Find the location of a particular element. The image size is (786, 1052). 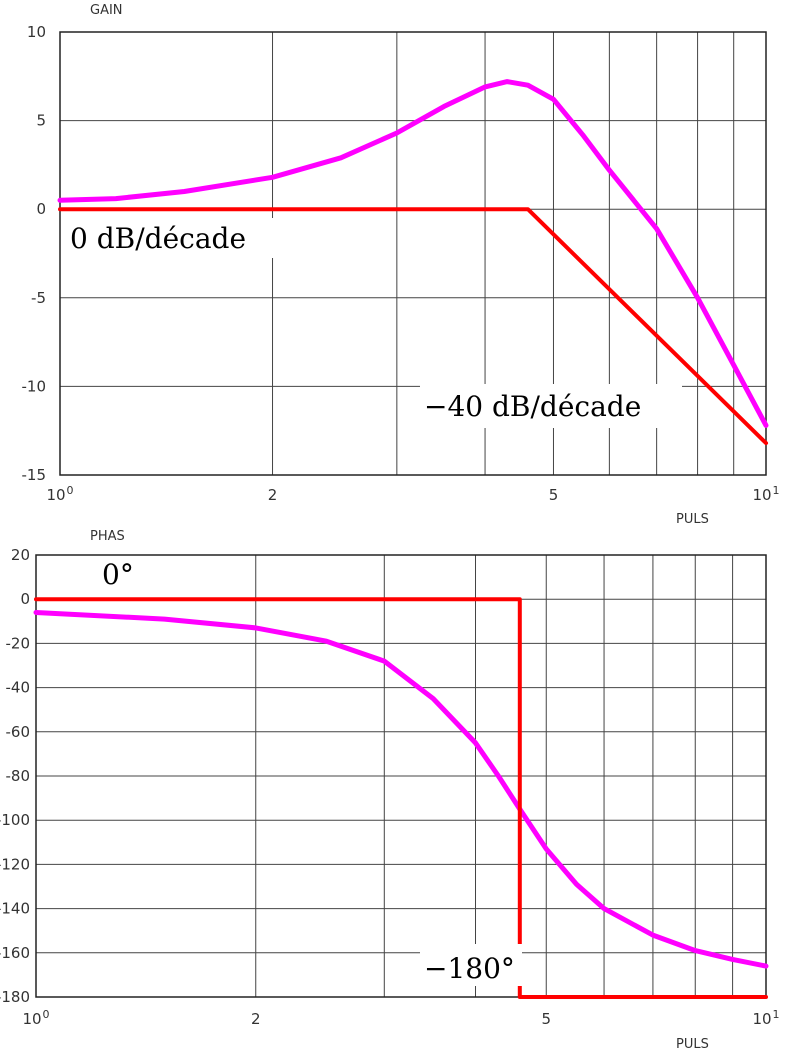

phase-annotation-bg-zero is located at coordinates (121, 574).